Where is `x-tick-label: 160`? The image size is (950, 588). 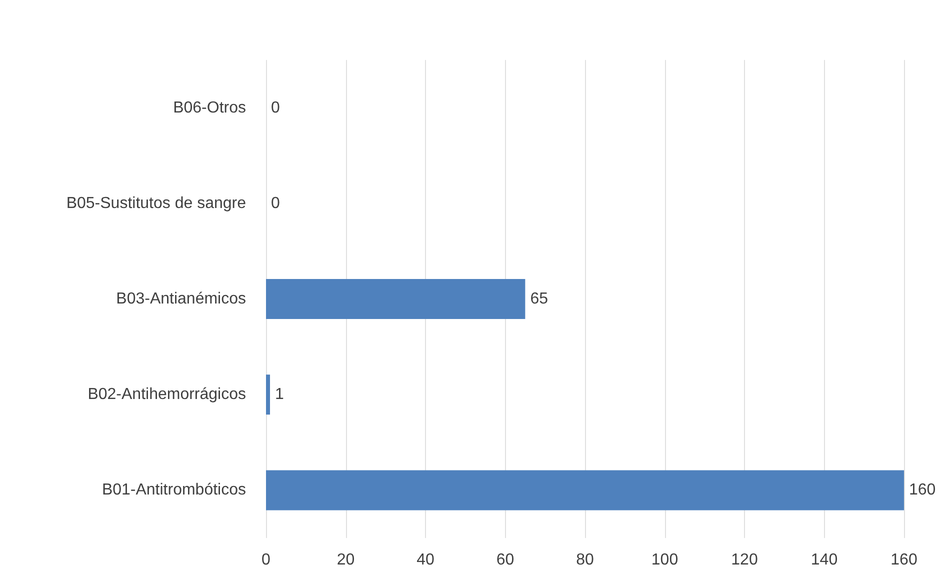 x-tick-label: 160 is located at coordinates (904, 560).